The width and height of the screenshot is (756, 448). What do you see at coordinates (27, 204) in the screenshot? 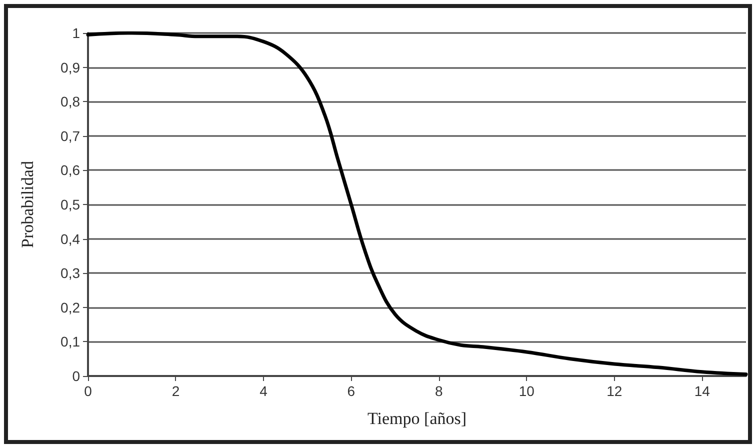
I see `y-axis-title: Probabilidad` at bounding box center [27, 204].